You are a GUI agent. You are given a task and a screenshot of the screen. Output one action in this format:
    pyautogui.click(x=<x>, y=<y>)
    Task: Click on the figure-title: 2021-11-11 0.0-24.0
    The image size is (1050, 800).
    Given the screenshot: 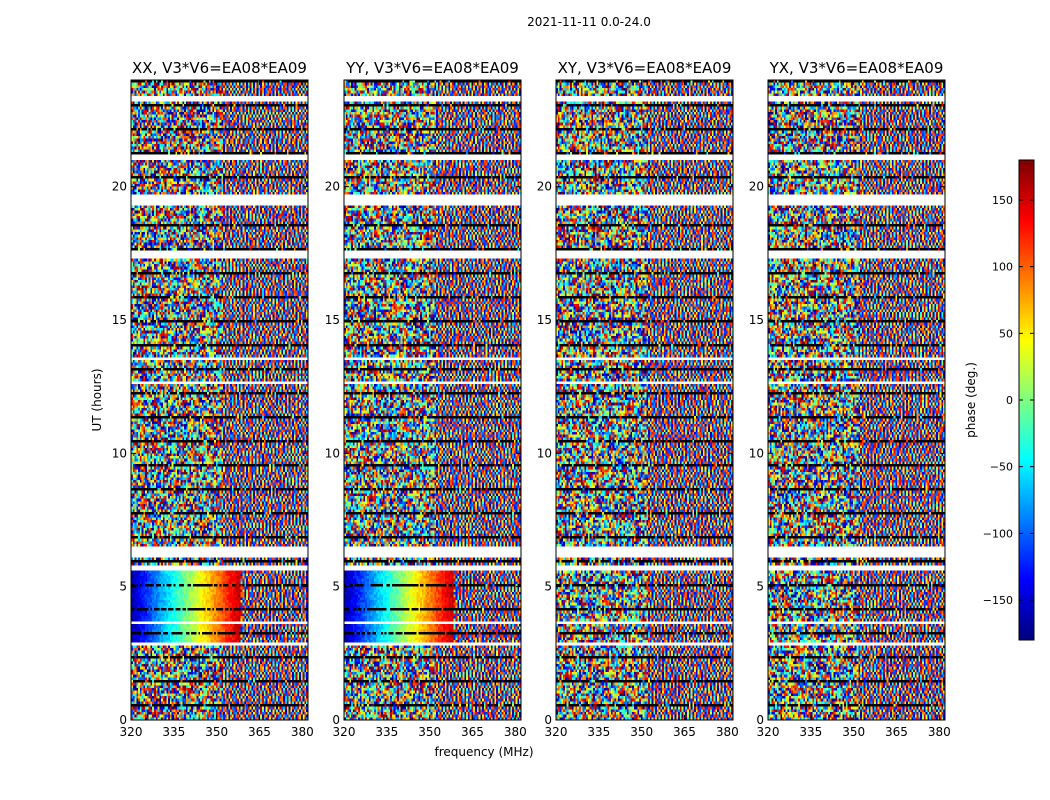 What is the action you would take?
    pyautogui.click(x=589, y=22)
    